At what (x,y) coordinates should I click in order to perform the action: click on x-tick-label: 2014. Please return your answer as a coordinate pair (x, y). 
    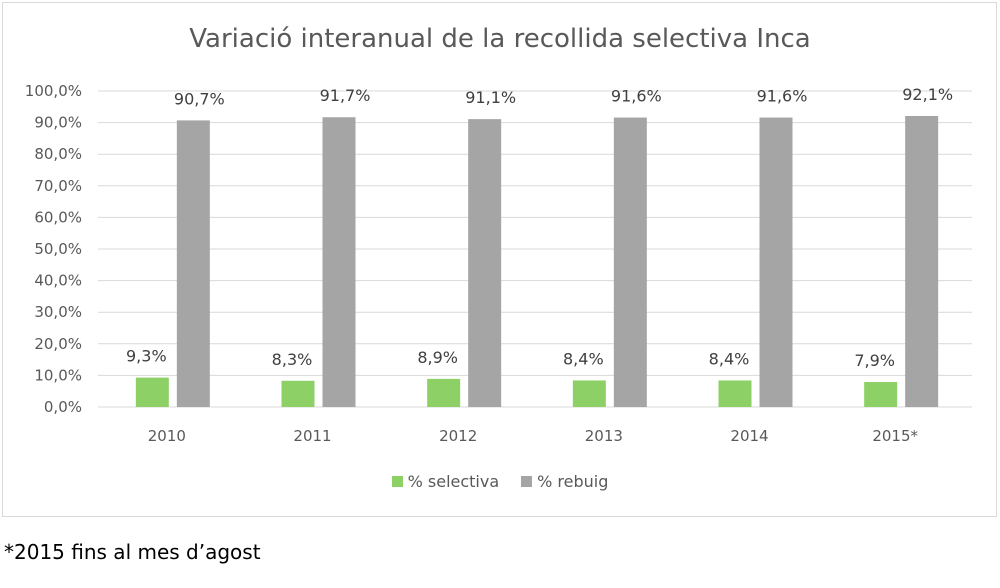
    Looking at the image, I should click on (749, 436).